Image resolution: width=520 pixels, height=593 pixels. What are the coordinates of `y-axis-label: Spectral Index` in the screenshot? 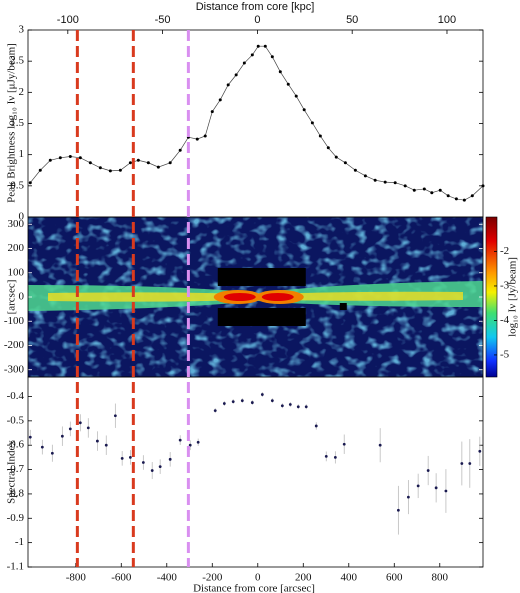 It's located at (12, 472).